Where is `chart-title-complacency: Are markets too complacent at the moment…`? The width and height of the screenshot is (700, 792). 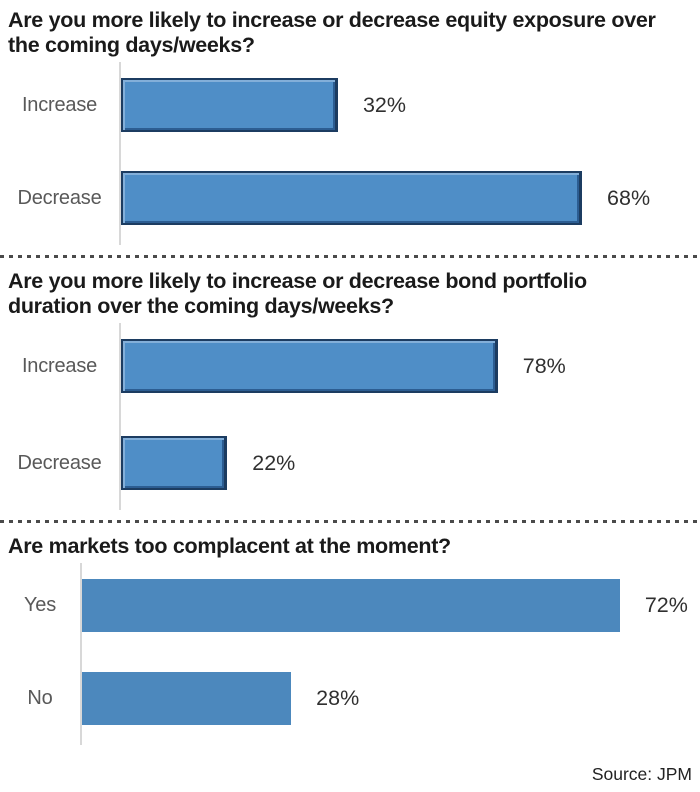 chart-title-complacency: Are markets too complacent at the moment… is located at coordinates (229, 546).